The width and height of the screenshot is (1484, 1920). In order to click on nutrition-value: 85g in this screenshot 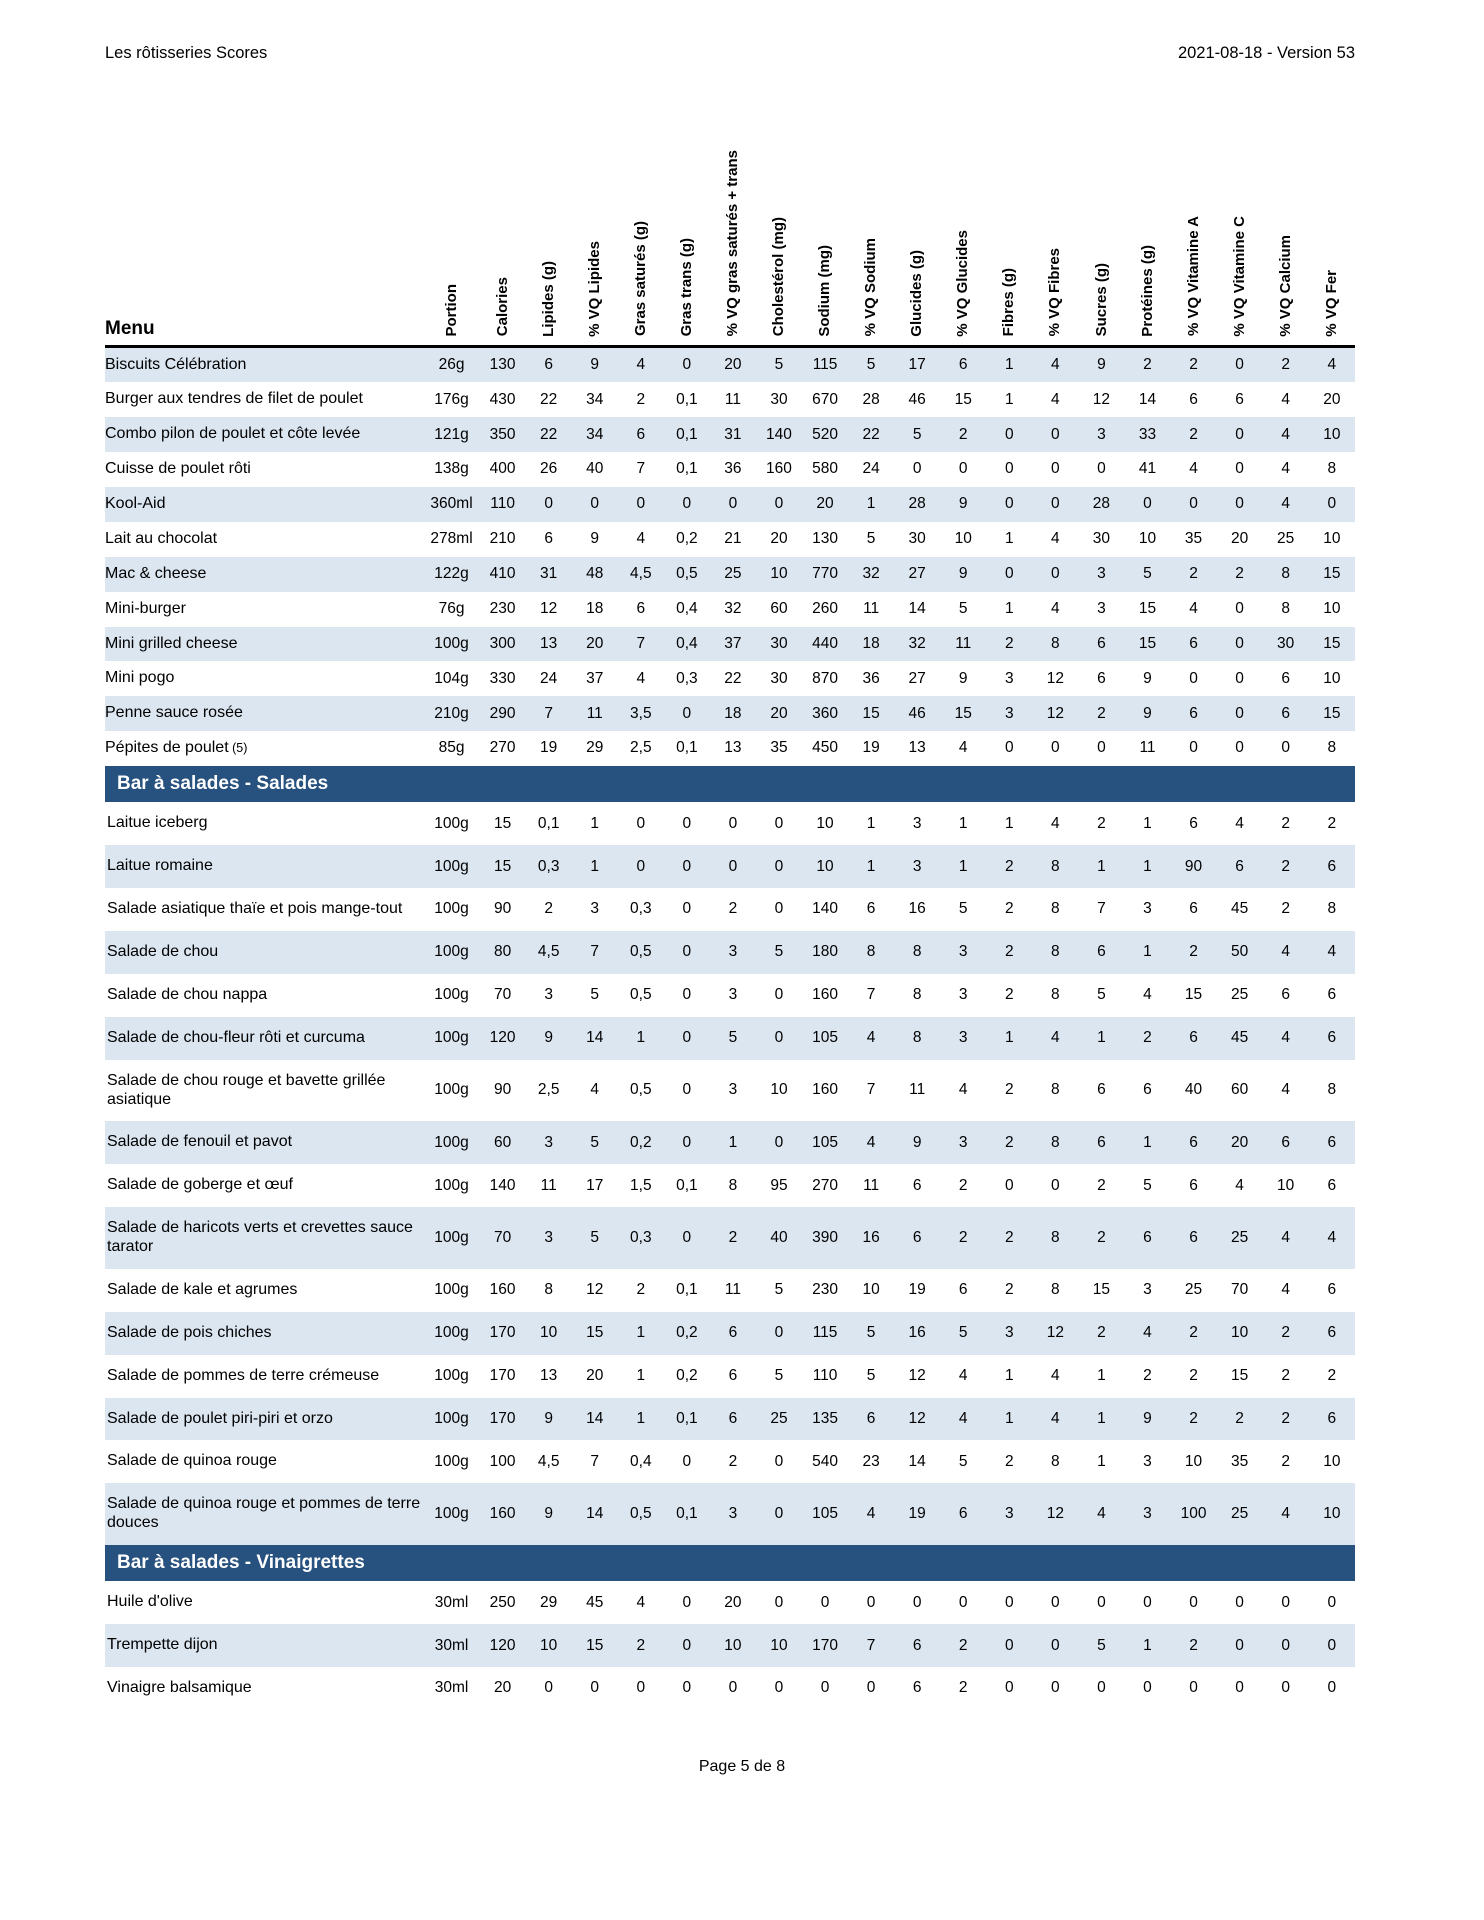, I will do `click(451, 748)`.